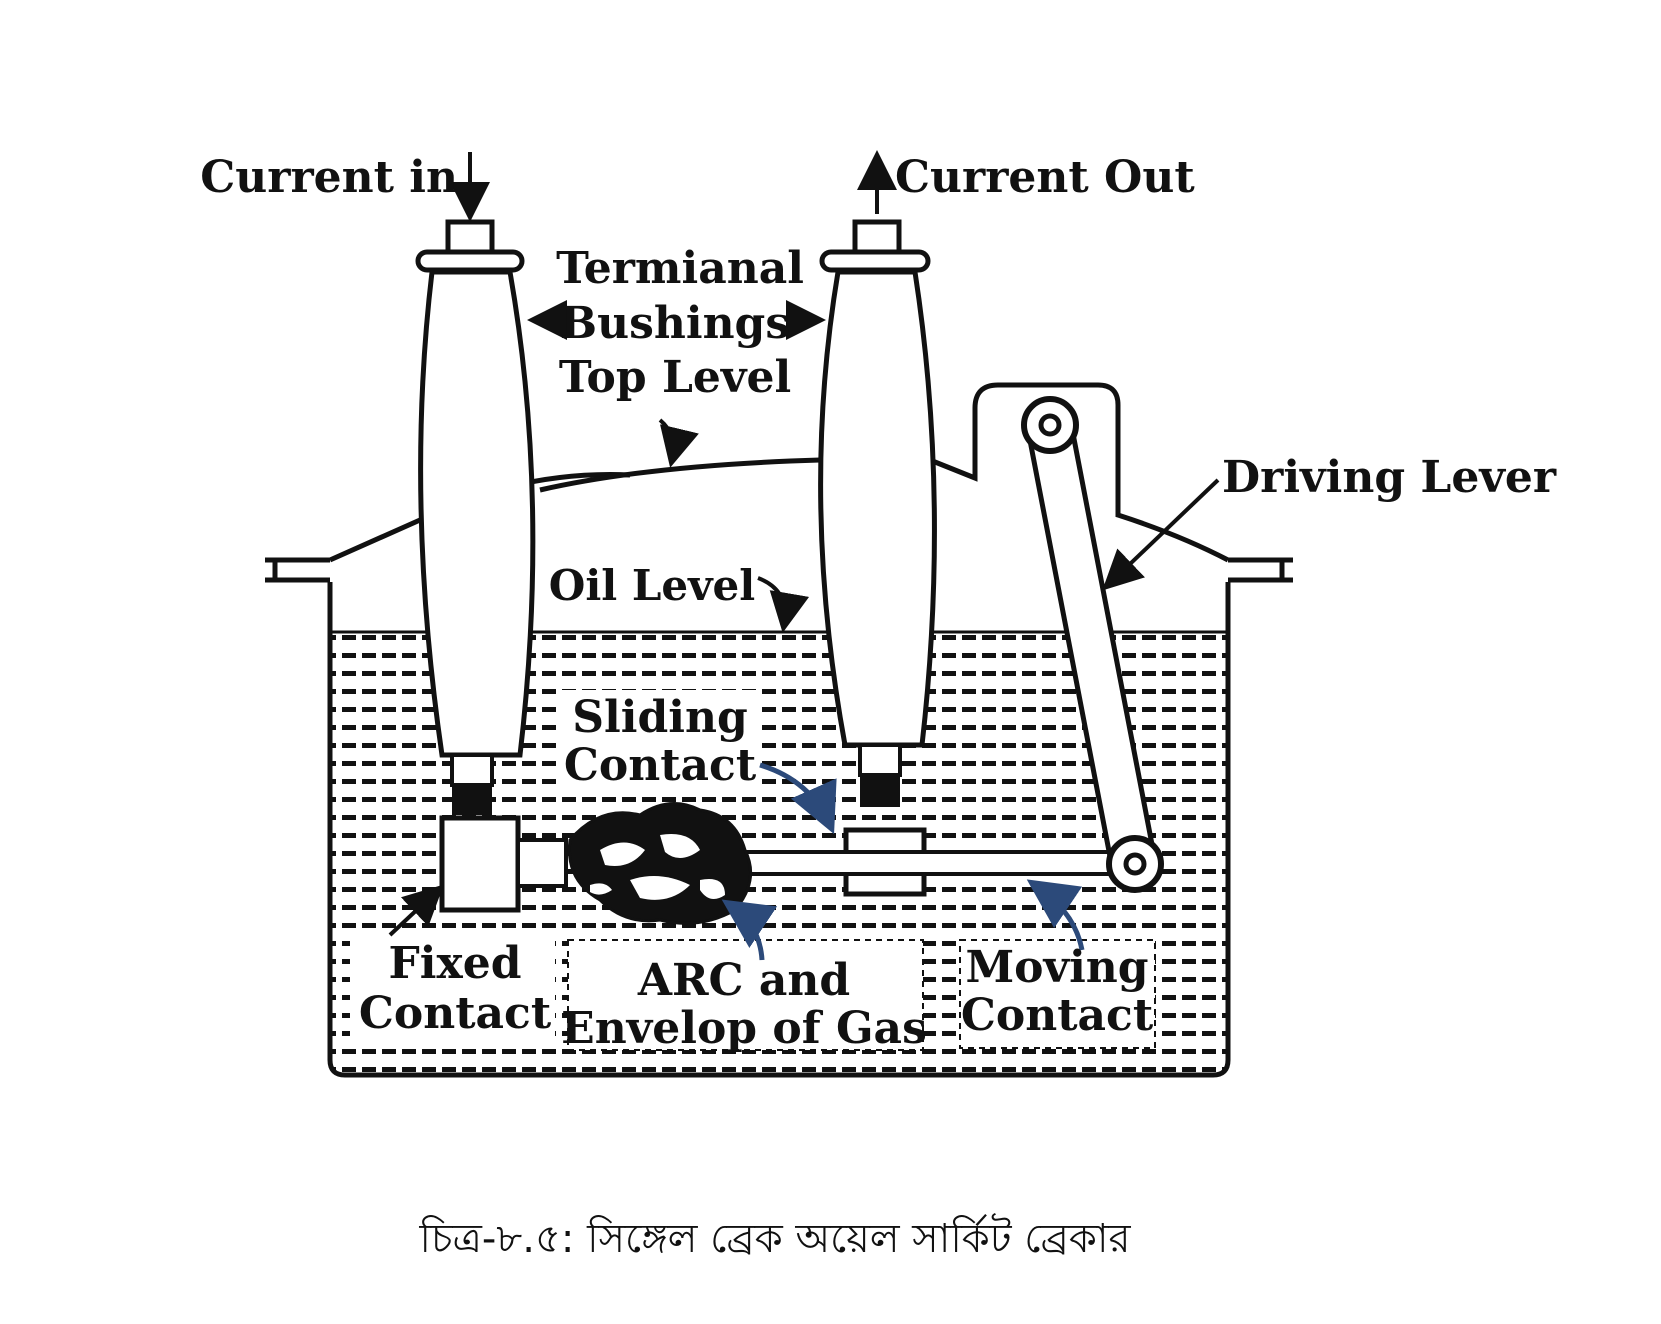 Image resolution: width=1661 pixels, height=1324 pixels. What do you see at coordinates (1045, 177) in the screenshot?
I see `current-out-label: Current Out` at bounding box center [1045, 177].